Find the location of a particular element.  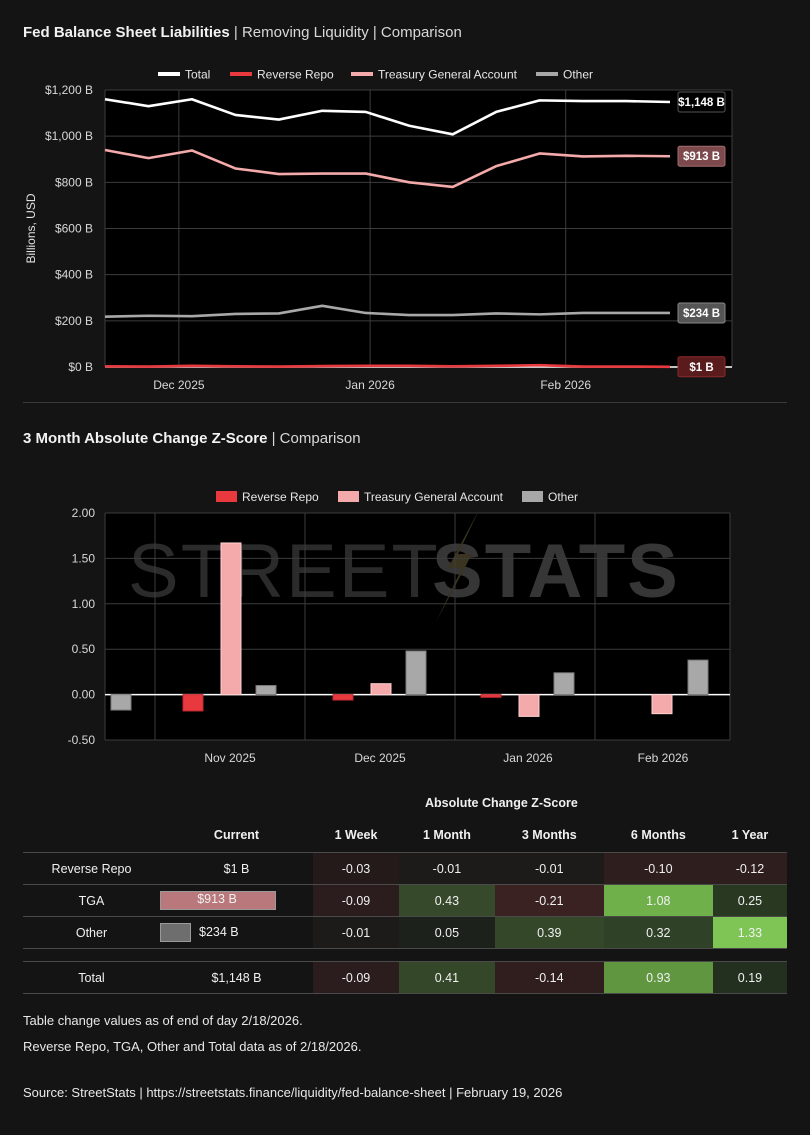

row-name: Total is located at coordinates (91, 977).